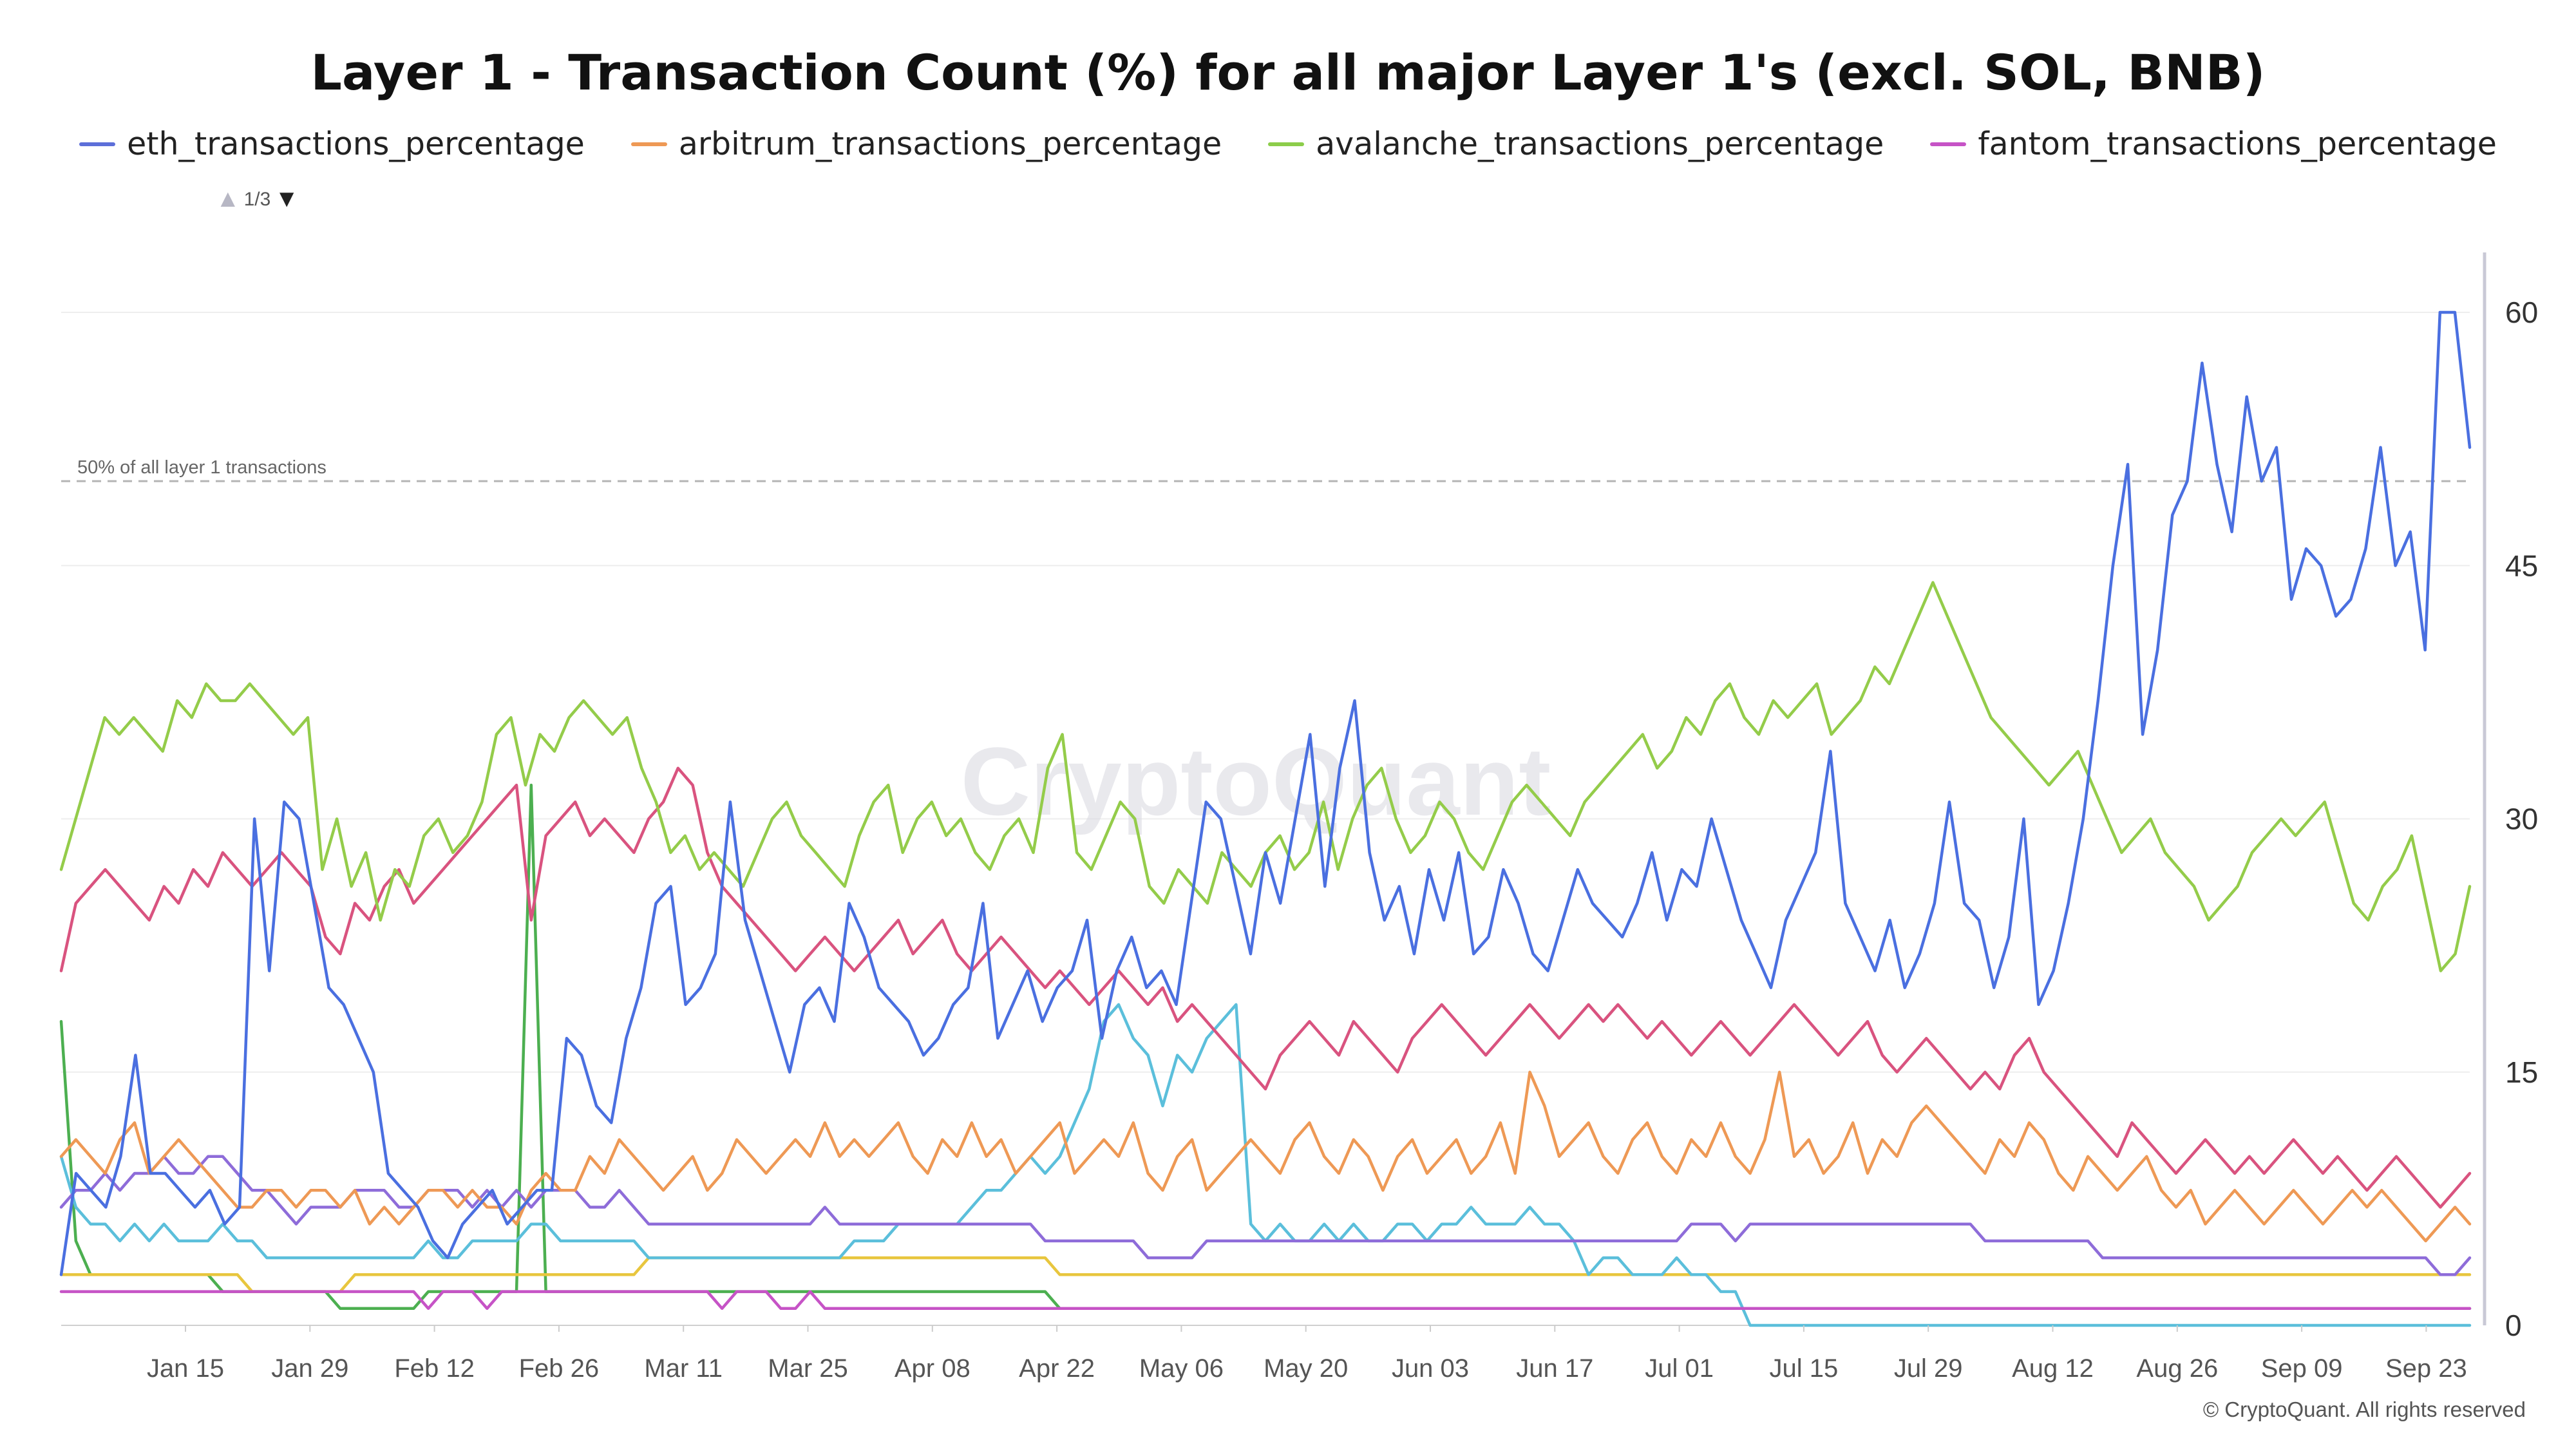 The height and width of the screenshot is (1449, 2576). What do you see at coordinates (2522, 819) in the screenshot?
I see `y-tick-label: 30` at bounding box center [2522, 819].